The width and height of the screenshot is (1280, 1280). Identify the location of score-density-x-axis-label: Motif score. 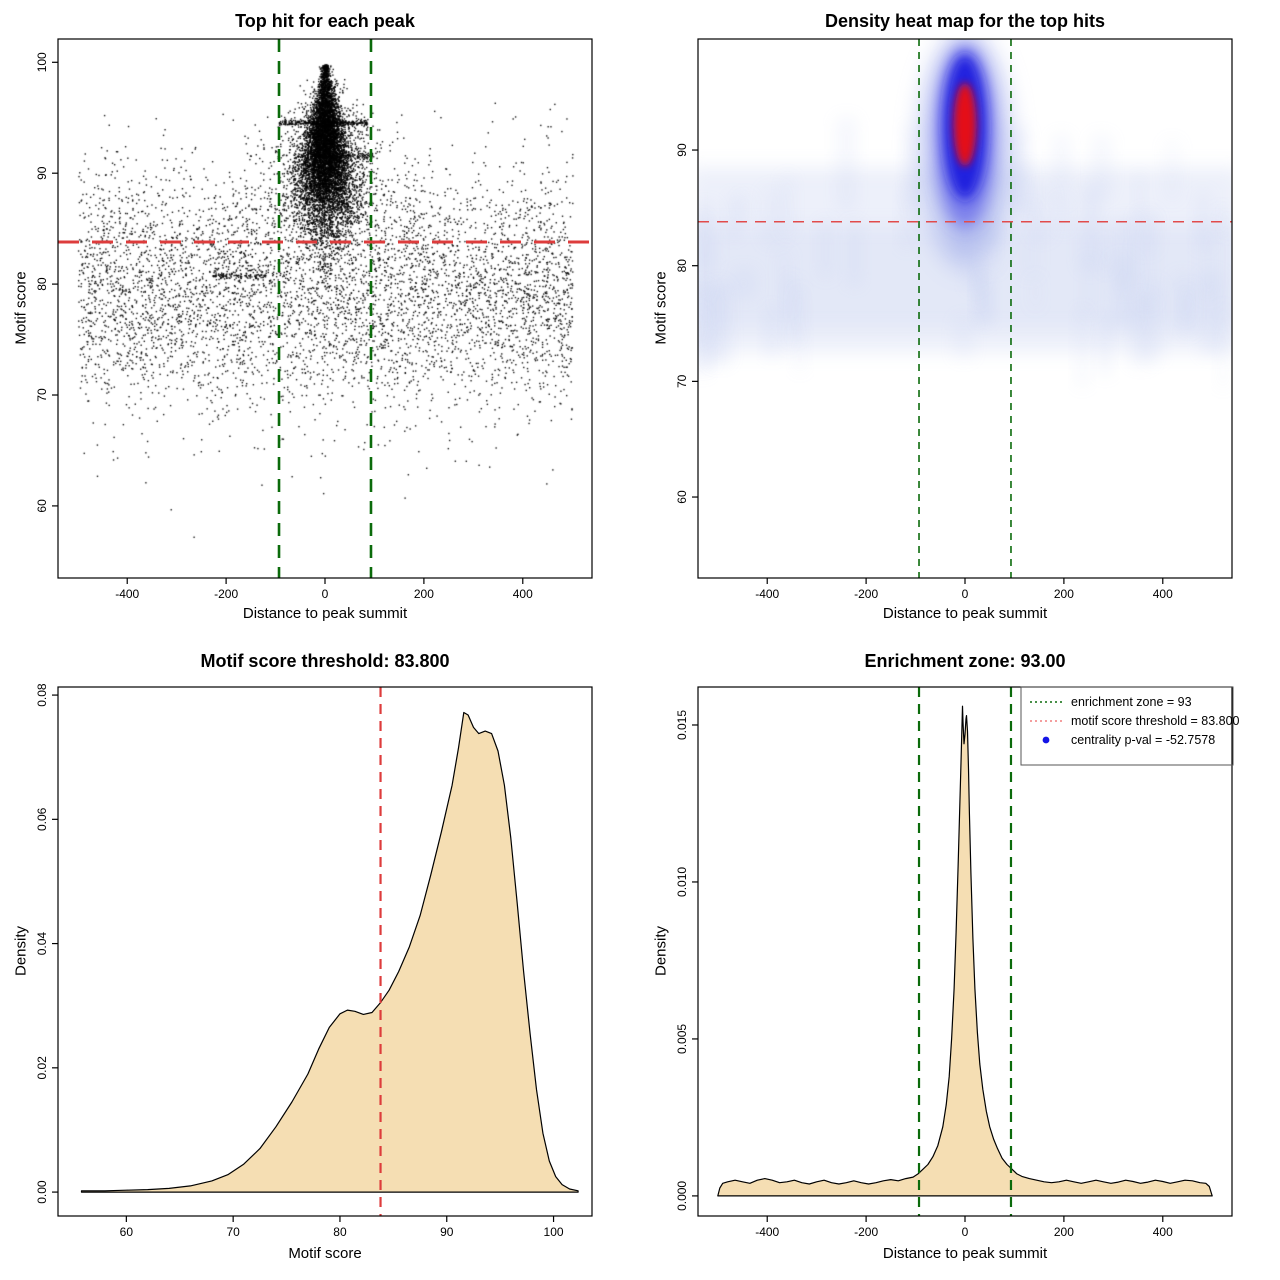
(325, 1253).